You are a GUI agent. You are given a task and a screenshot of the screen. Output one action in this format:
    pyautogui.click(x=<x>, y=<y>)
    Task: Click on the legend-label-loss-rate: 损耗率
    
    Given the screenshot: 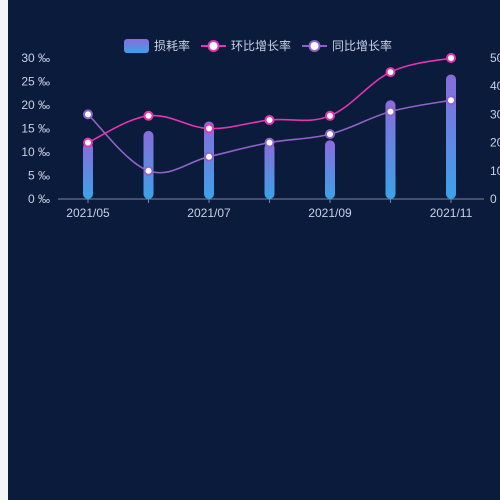 What is the action you would take?
    pyautogui.click(x=172, y=45)
    